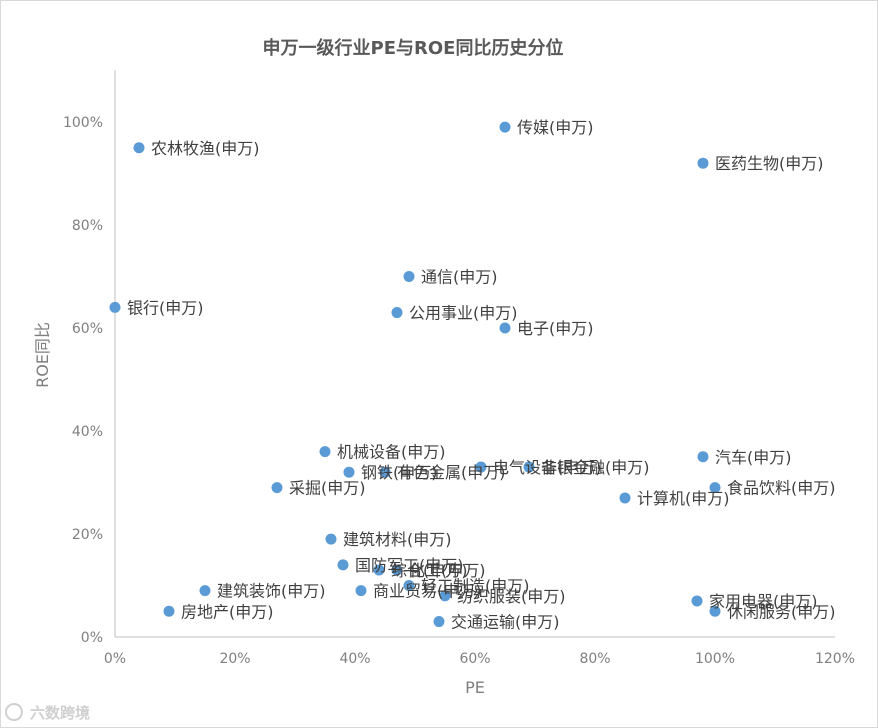 The width and height of the screenshot is (878, 728). What do you see at coordinates (475, 586) in the screenshot?
I see `point-label: 轻工制造(申万)` at bounding box center [475, 586].